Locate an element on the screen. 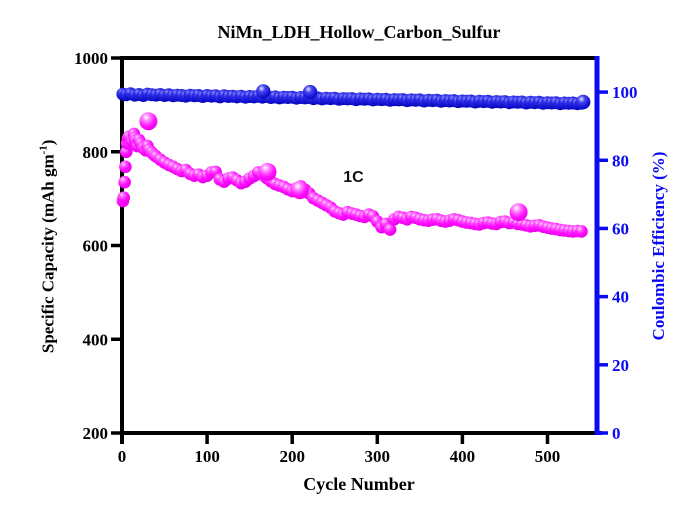 The height and width of the screenshot is (521, 692). chart-title: NiMn_LDH_Hollow_Carbon_Sulfur is located at coordinates (359, 32).